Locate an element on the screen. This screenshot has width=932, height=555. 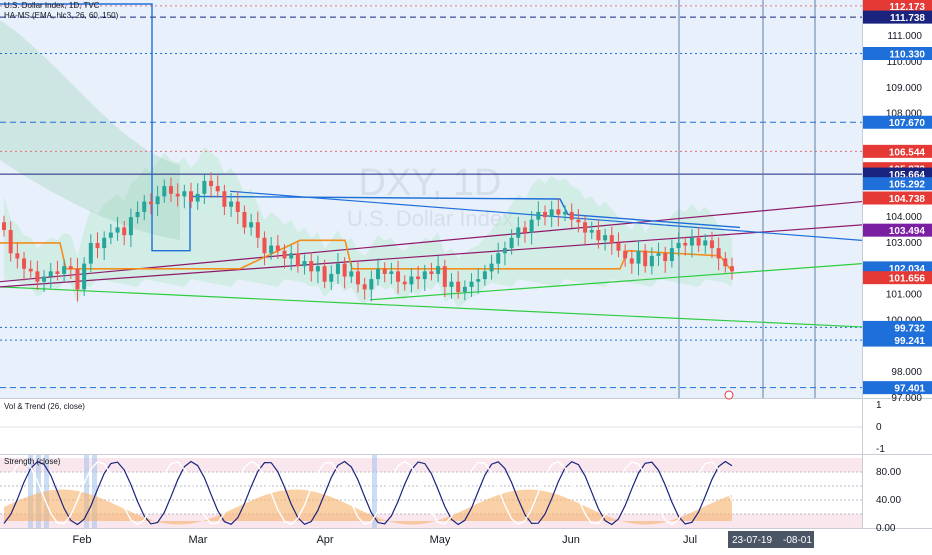
price-badge-label: 102.034 is located at coordinates (907, 269).